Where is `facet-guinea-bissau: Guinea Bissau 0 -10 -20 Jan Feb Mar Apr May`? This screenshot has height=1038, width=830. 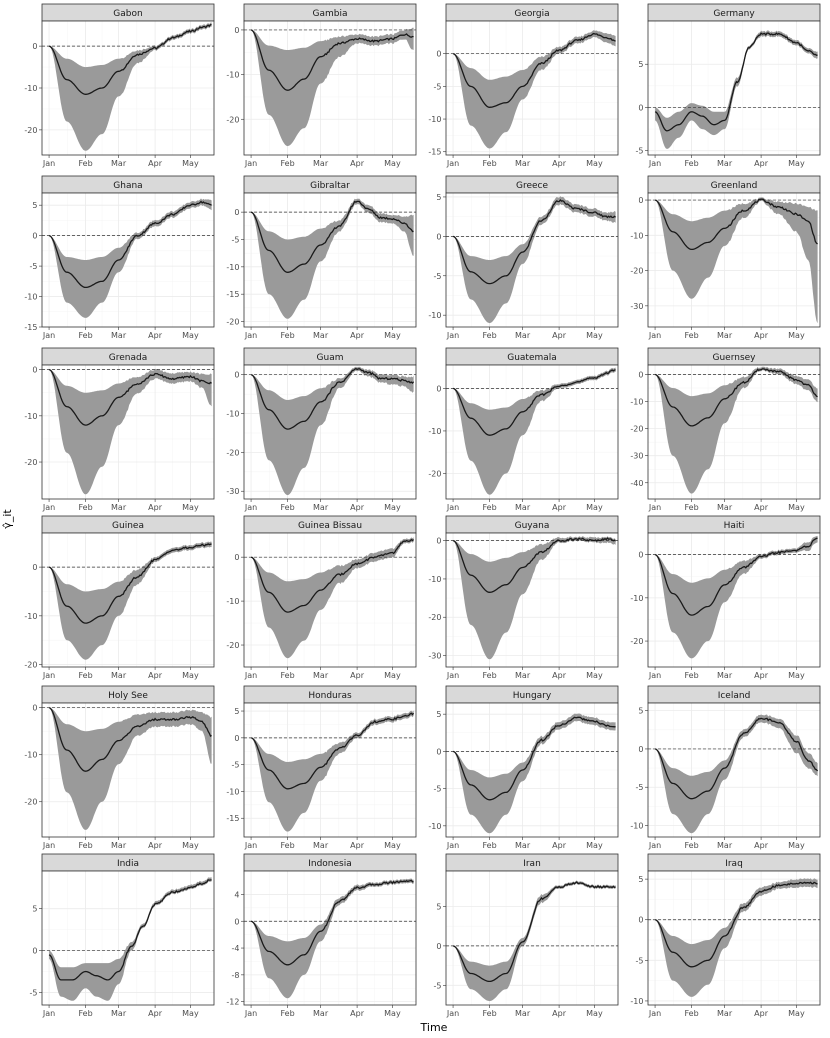
facet-guinea-bissau: Guinea Bissau 0 -10 -20 Jan Feb Mar Apr May is located at coordinates (321, 597).